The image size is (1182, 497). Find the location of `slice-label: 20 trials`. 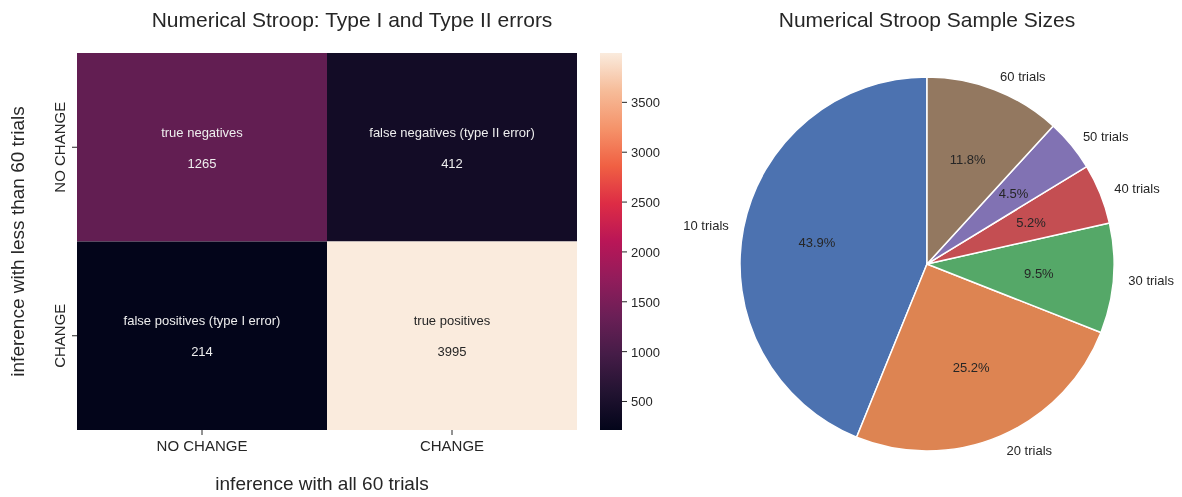

slice-label: 20 trials is located at coordinates (1029, 450).